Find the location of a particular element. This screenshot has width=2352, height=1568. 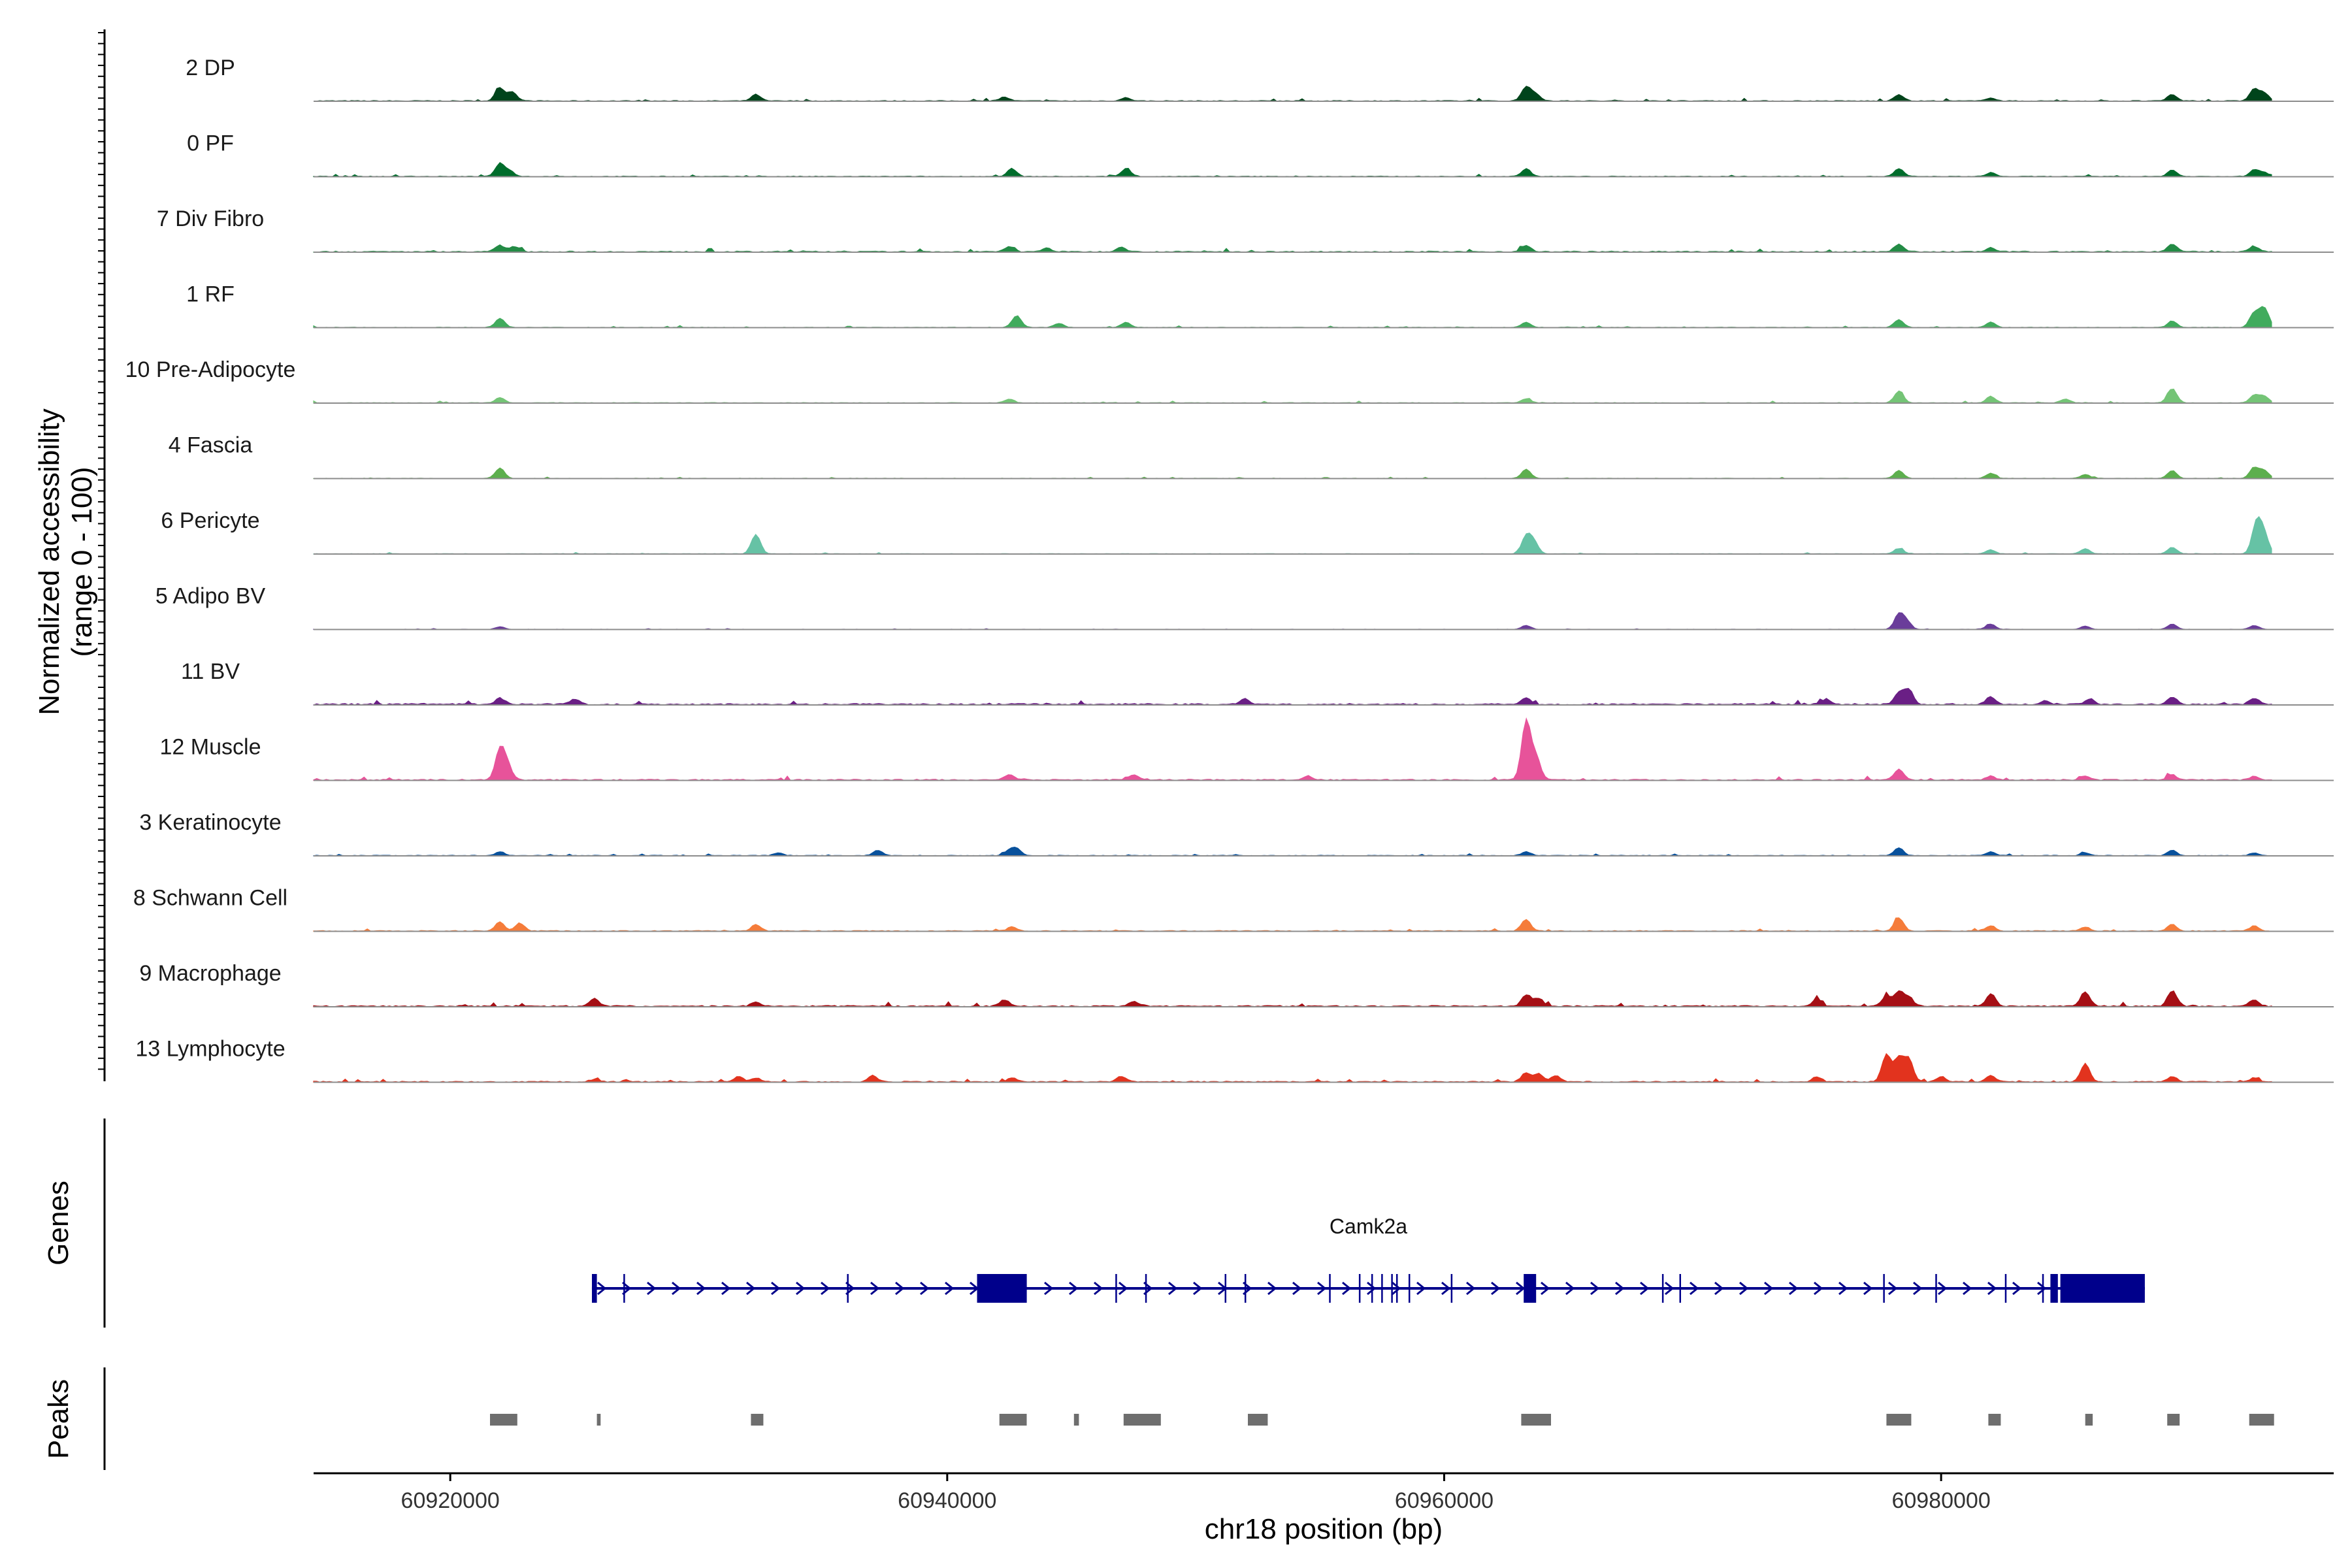

peaks-panel-label: Peaks is located at coordinates (58, 1419).